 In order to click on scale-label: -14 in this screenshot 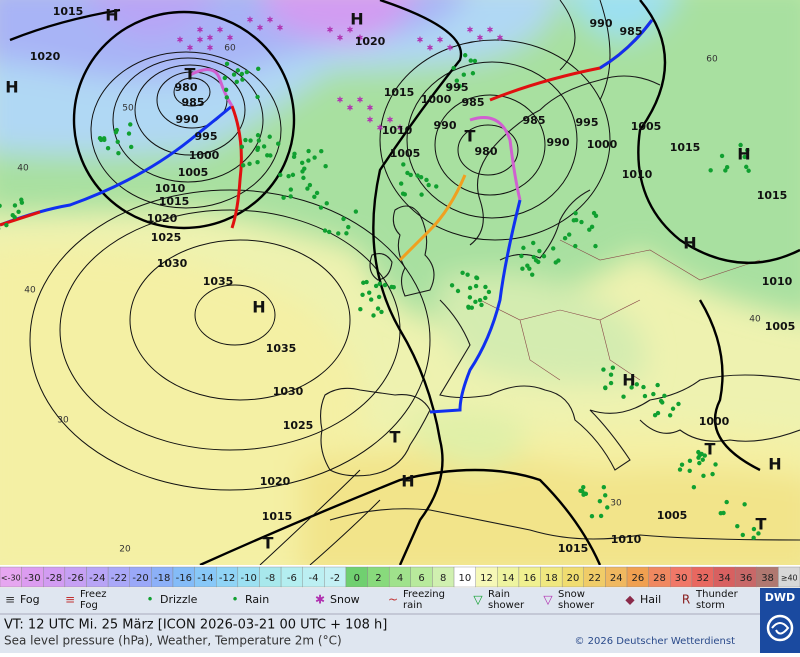, I will do `click(205, 578)`.